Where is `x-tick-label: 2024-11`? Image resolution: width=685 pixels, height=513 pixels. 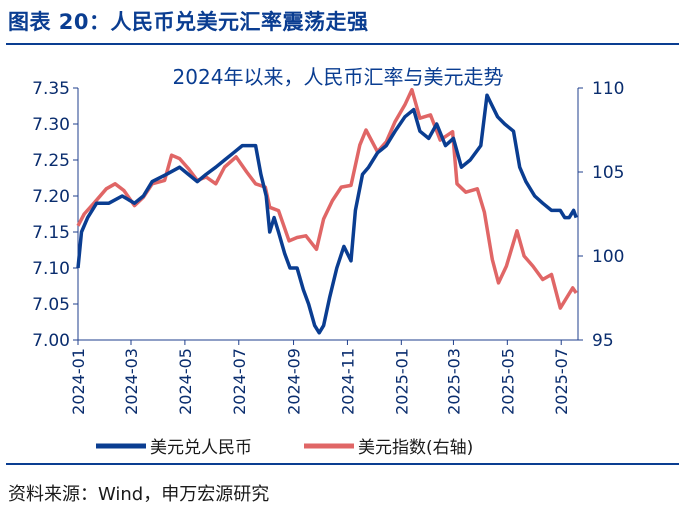
x-tick-label: 2024-11 is located at coordinates (347, 381).